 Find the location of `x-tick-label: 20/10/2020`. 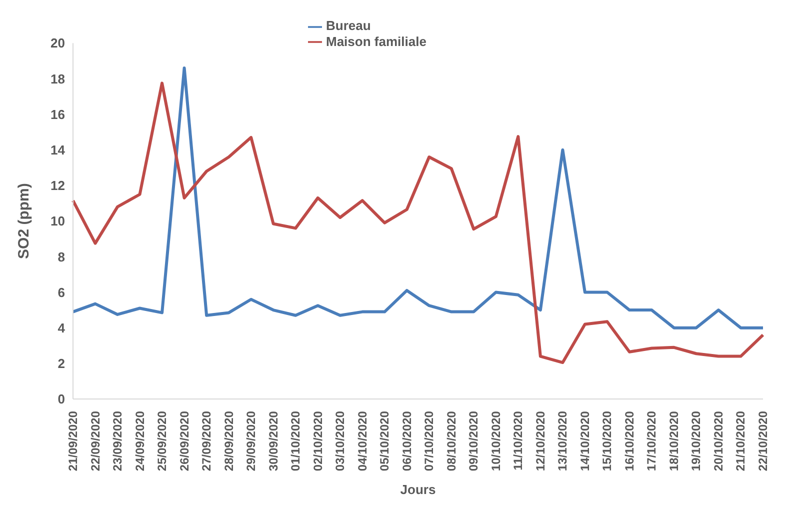

x-tick-label: 20/10/2020 is located at coordinates (718, 441).